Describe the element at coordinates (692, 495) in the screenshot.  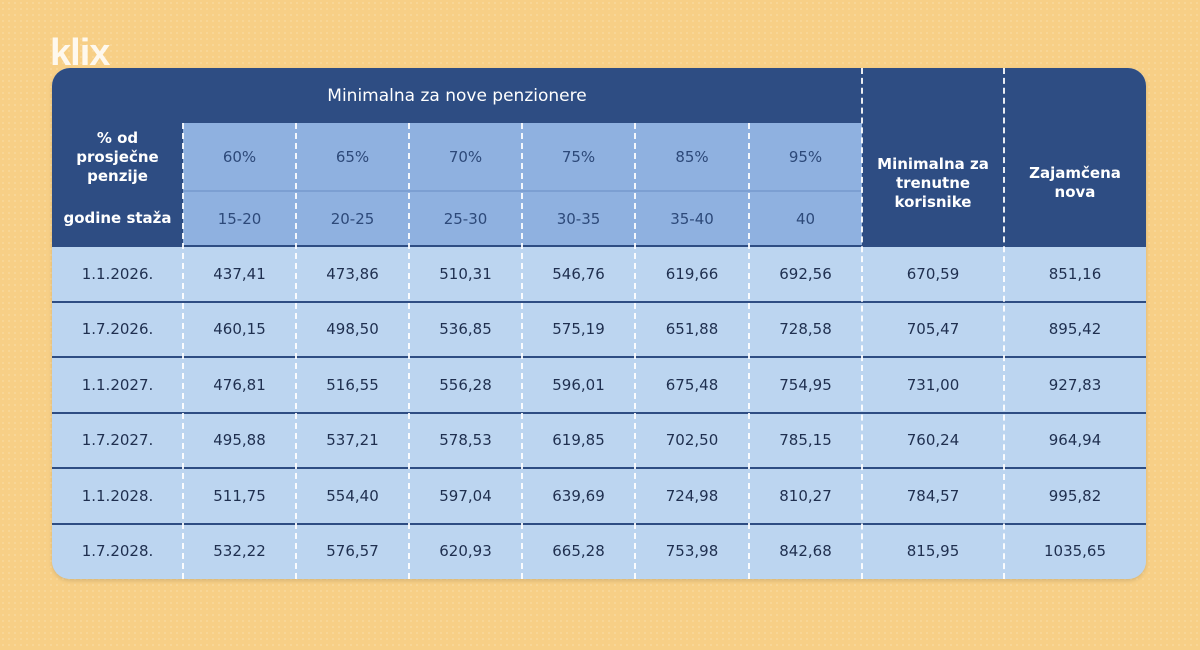
I see `table-cell: 724,98` at that location.